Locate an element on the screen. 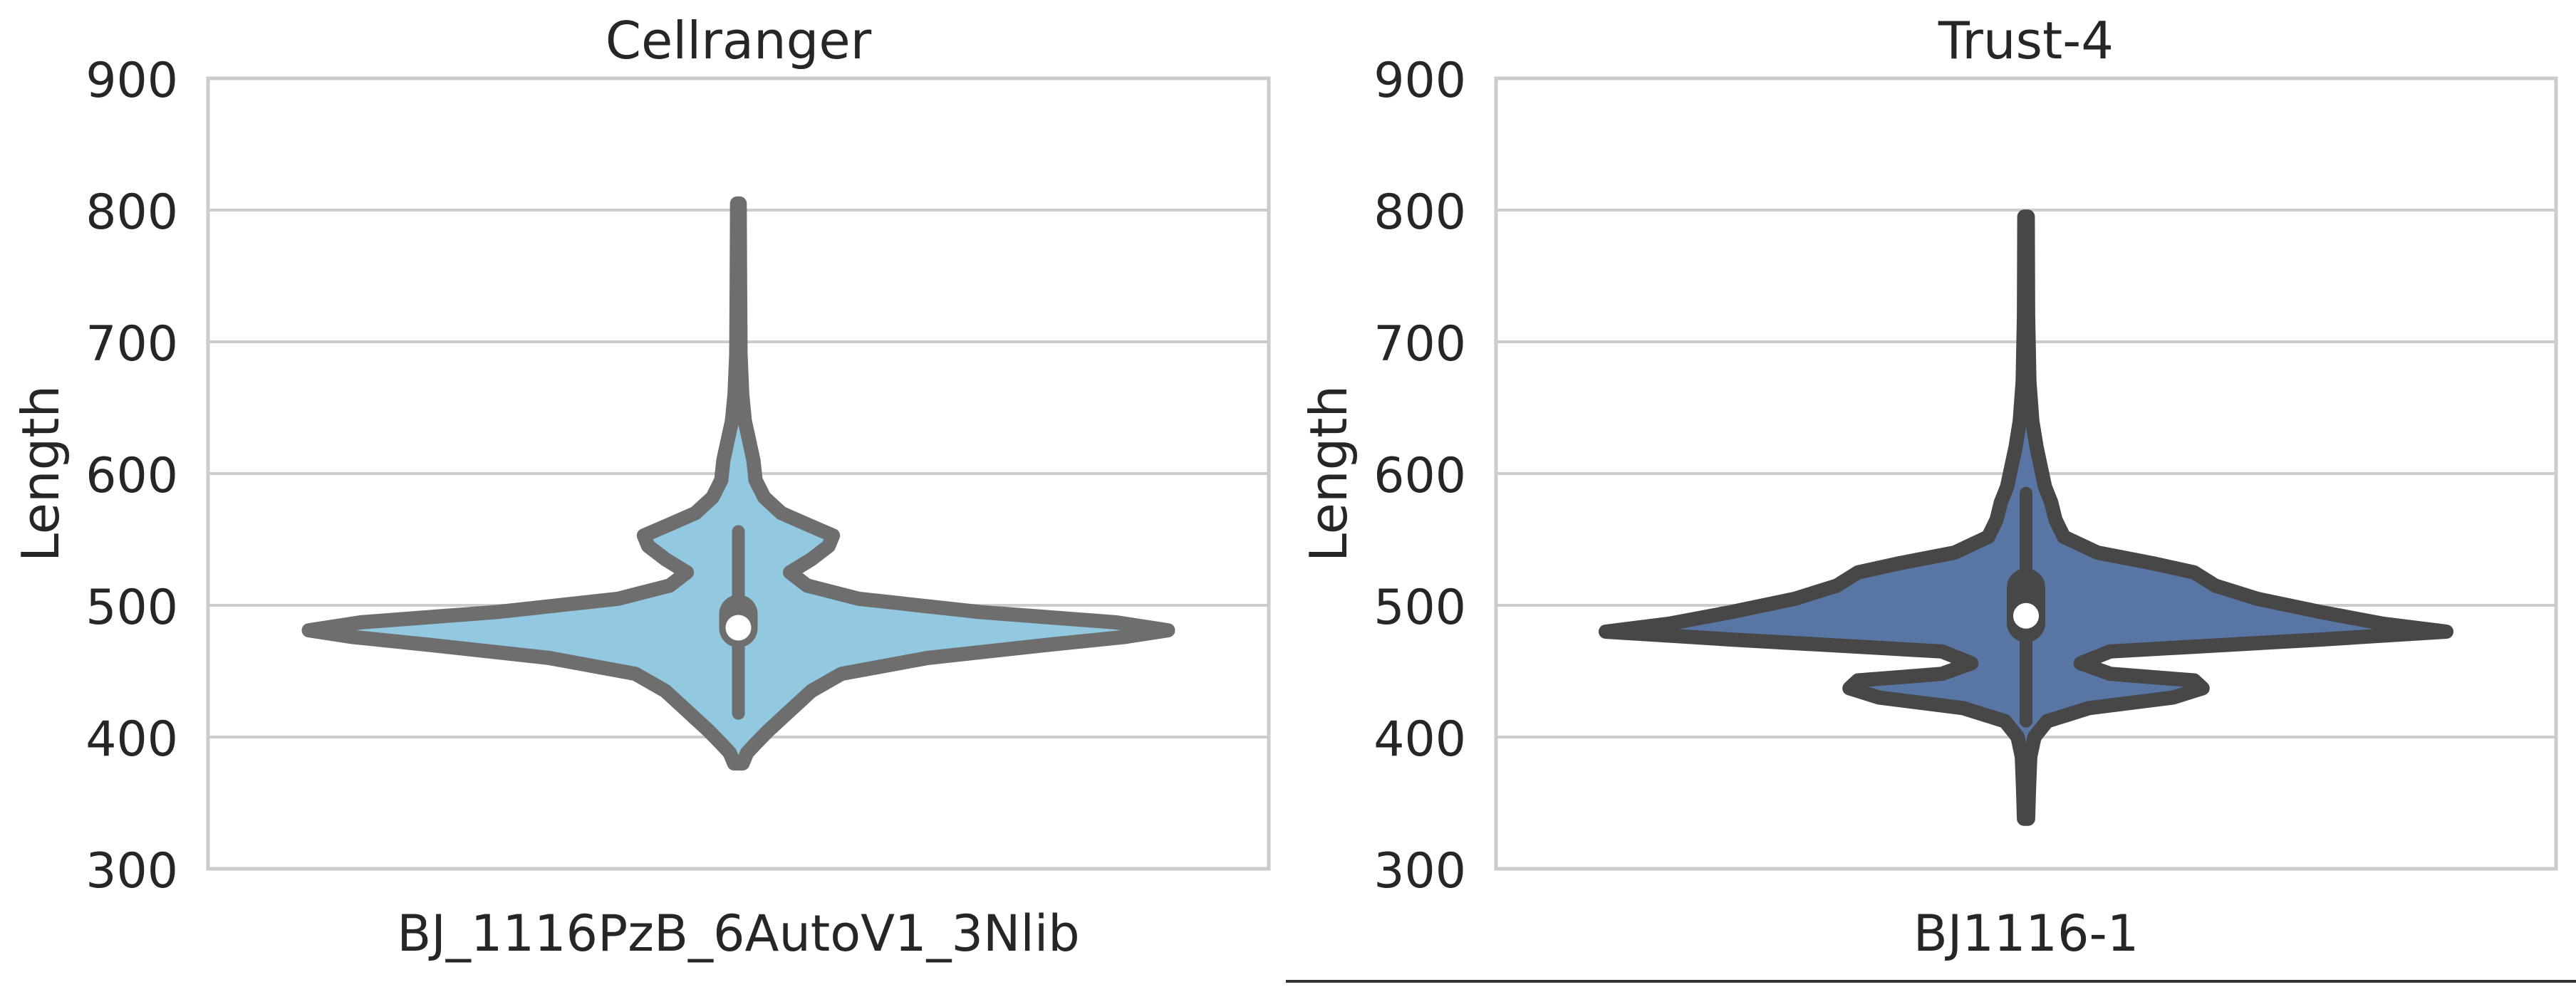 The image size is (2576, 987). chart-title: Cellranger is located at coordinates (739, 40).